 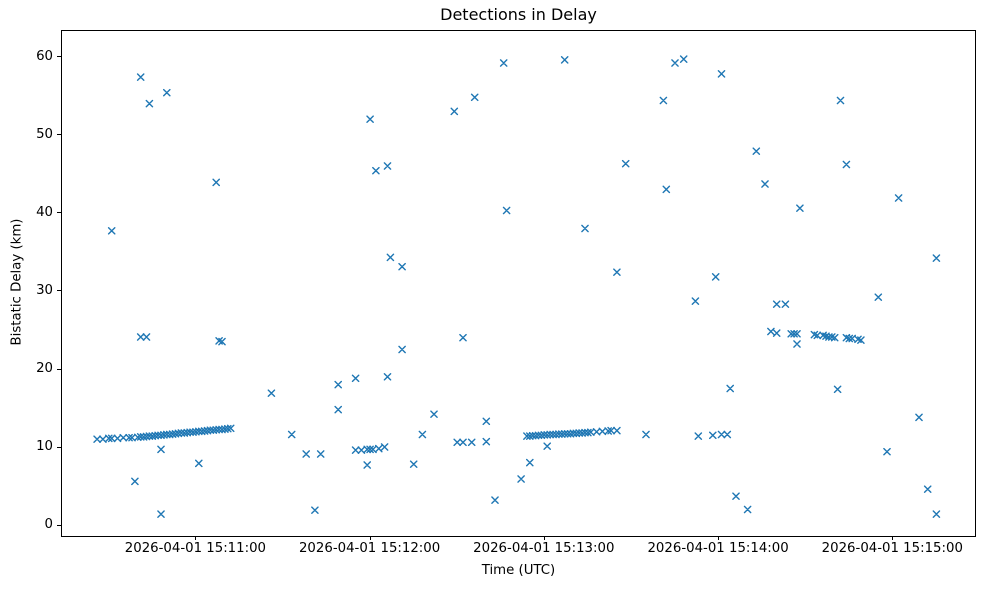 I want to click on y-tick-label: 40, so click(x=44, y=212).